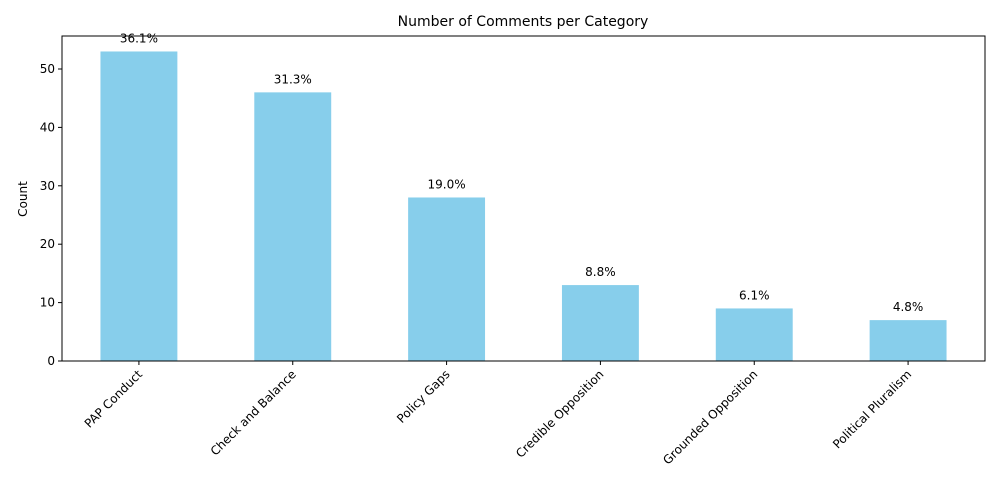  I want to click on x-tick-label: PAP Conduct, so click(114, 399).